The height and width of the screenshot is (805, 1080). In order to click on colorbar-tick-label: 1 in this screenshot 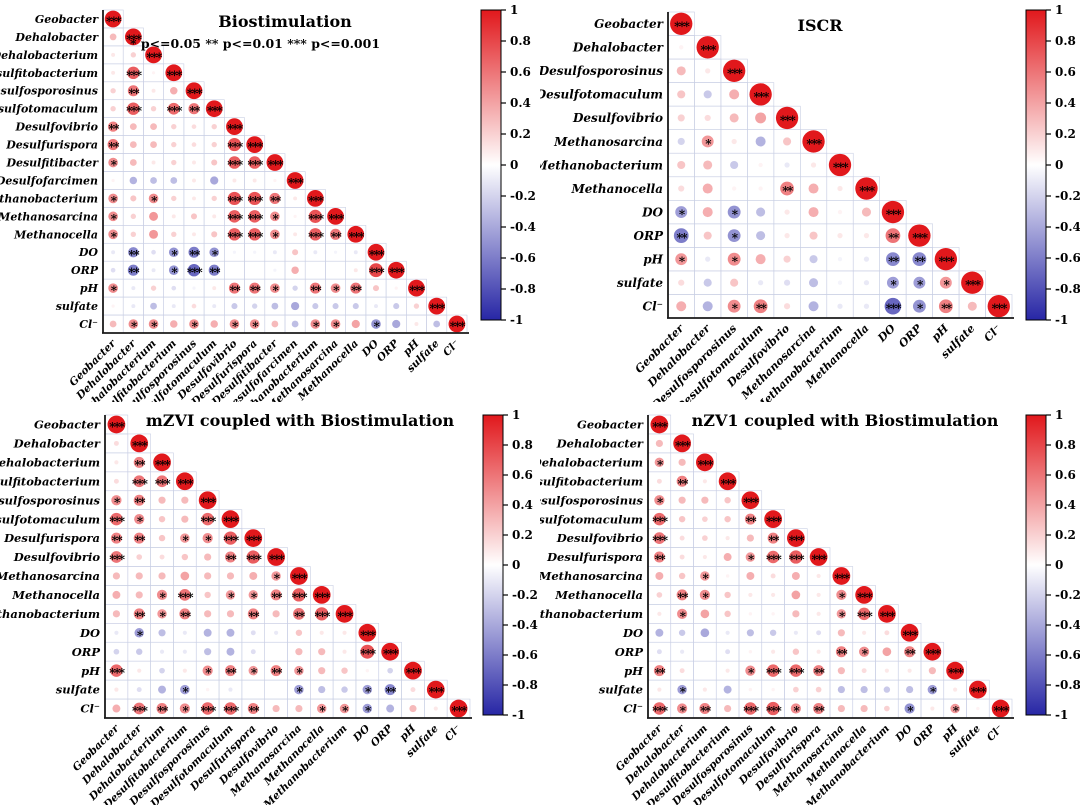, I will do `click(514, 10)`.